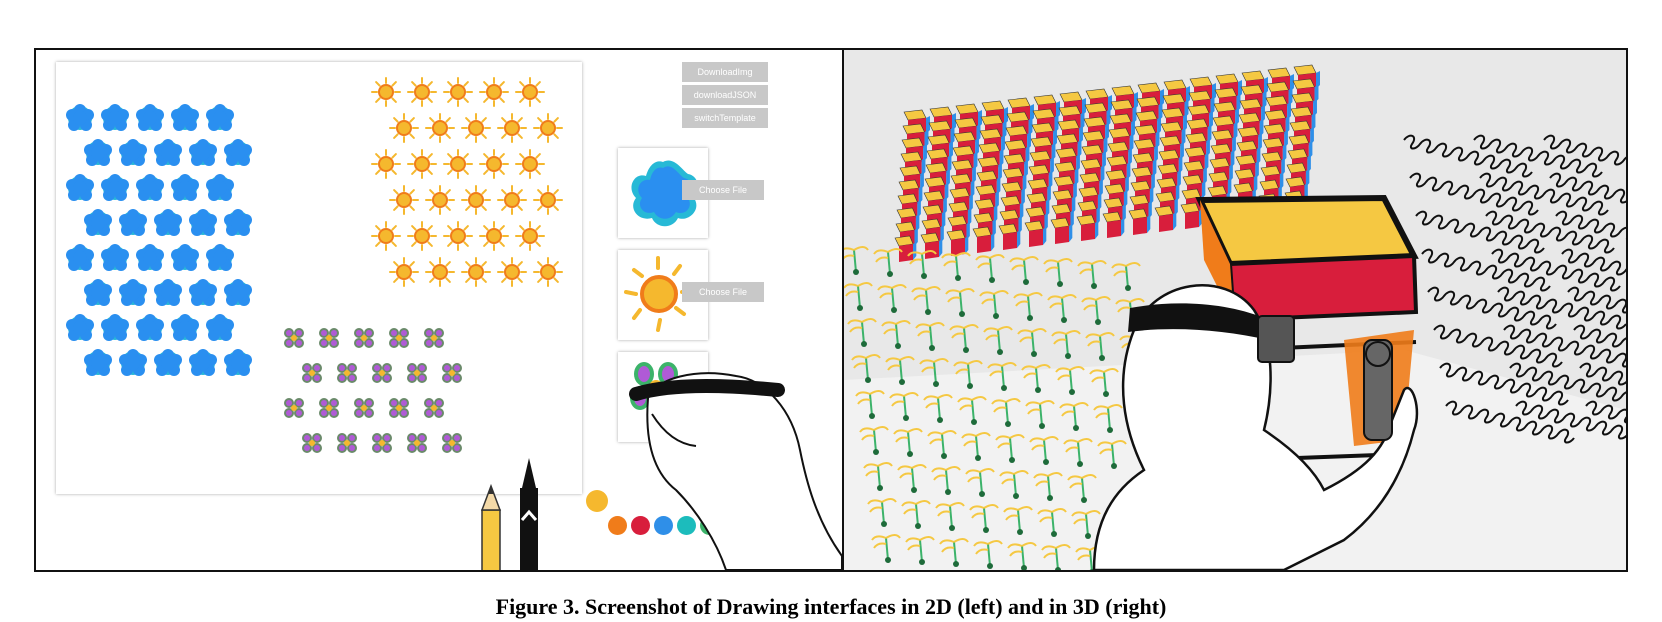 Image resolution: width=1662 pixels, height=622 pixels. Describe the element at coordinates (597, 501) in the screenshot. I see `selected-color-swatch` at that location.